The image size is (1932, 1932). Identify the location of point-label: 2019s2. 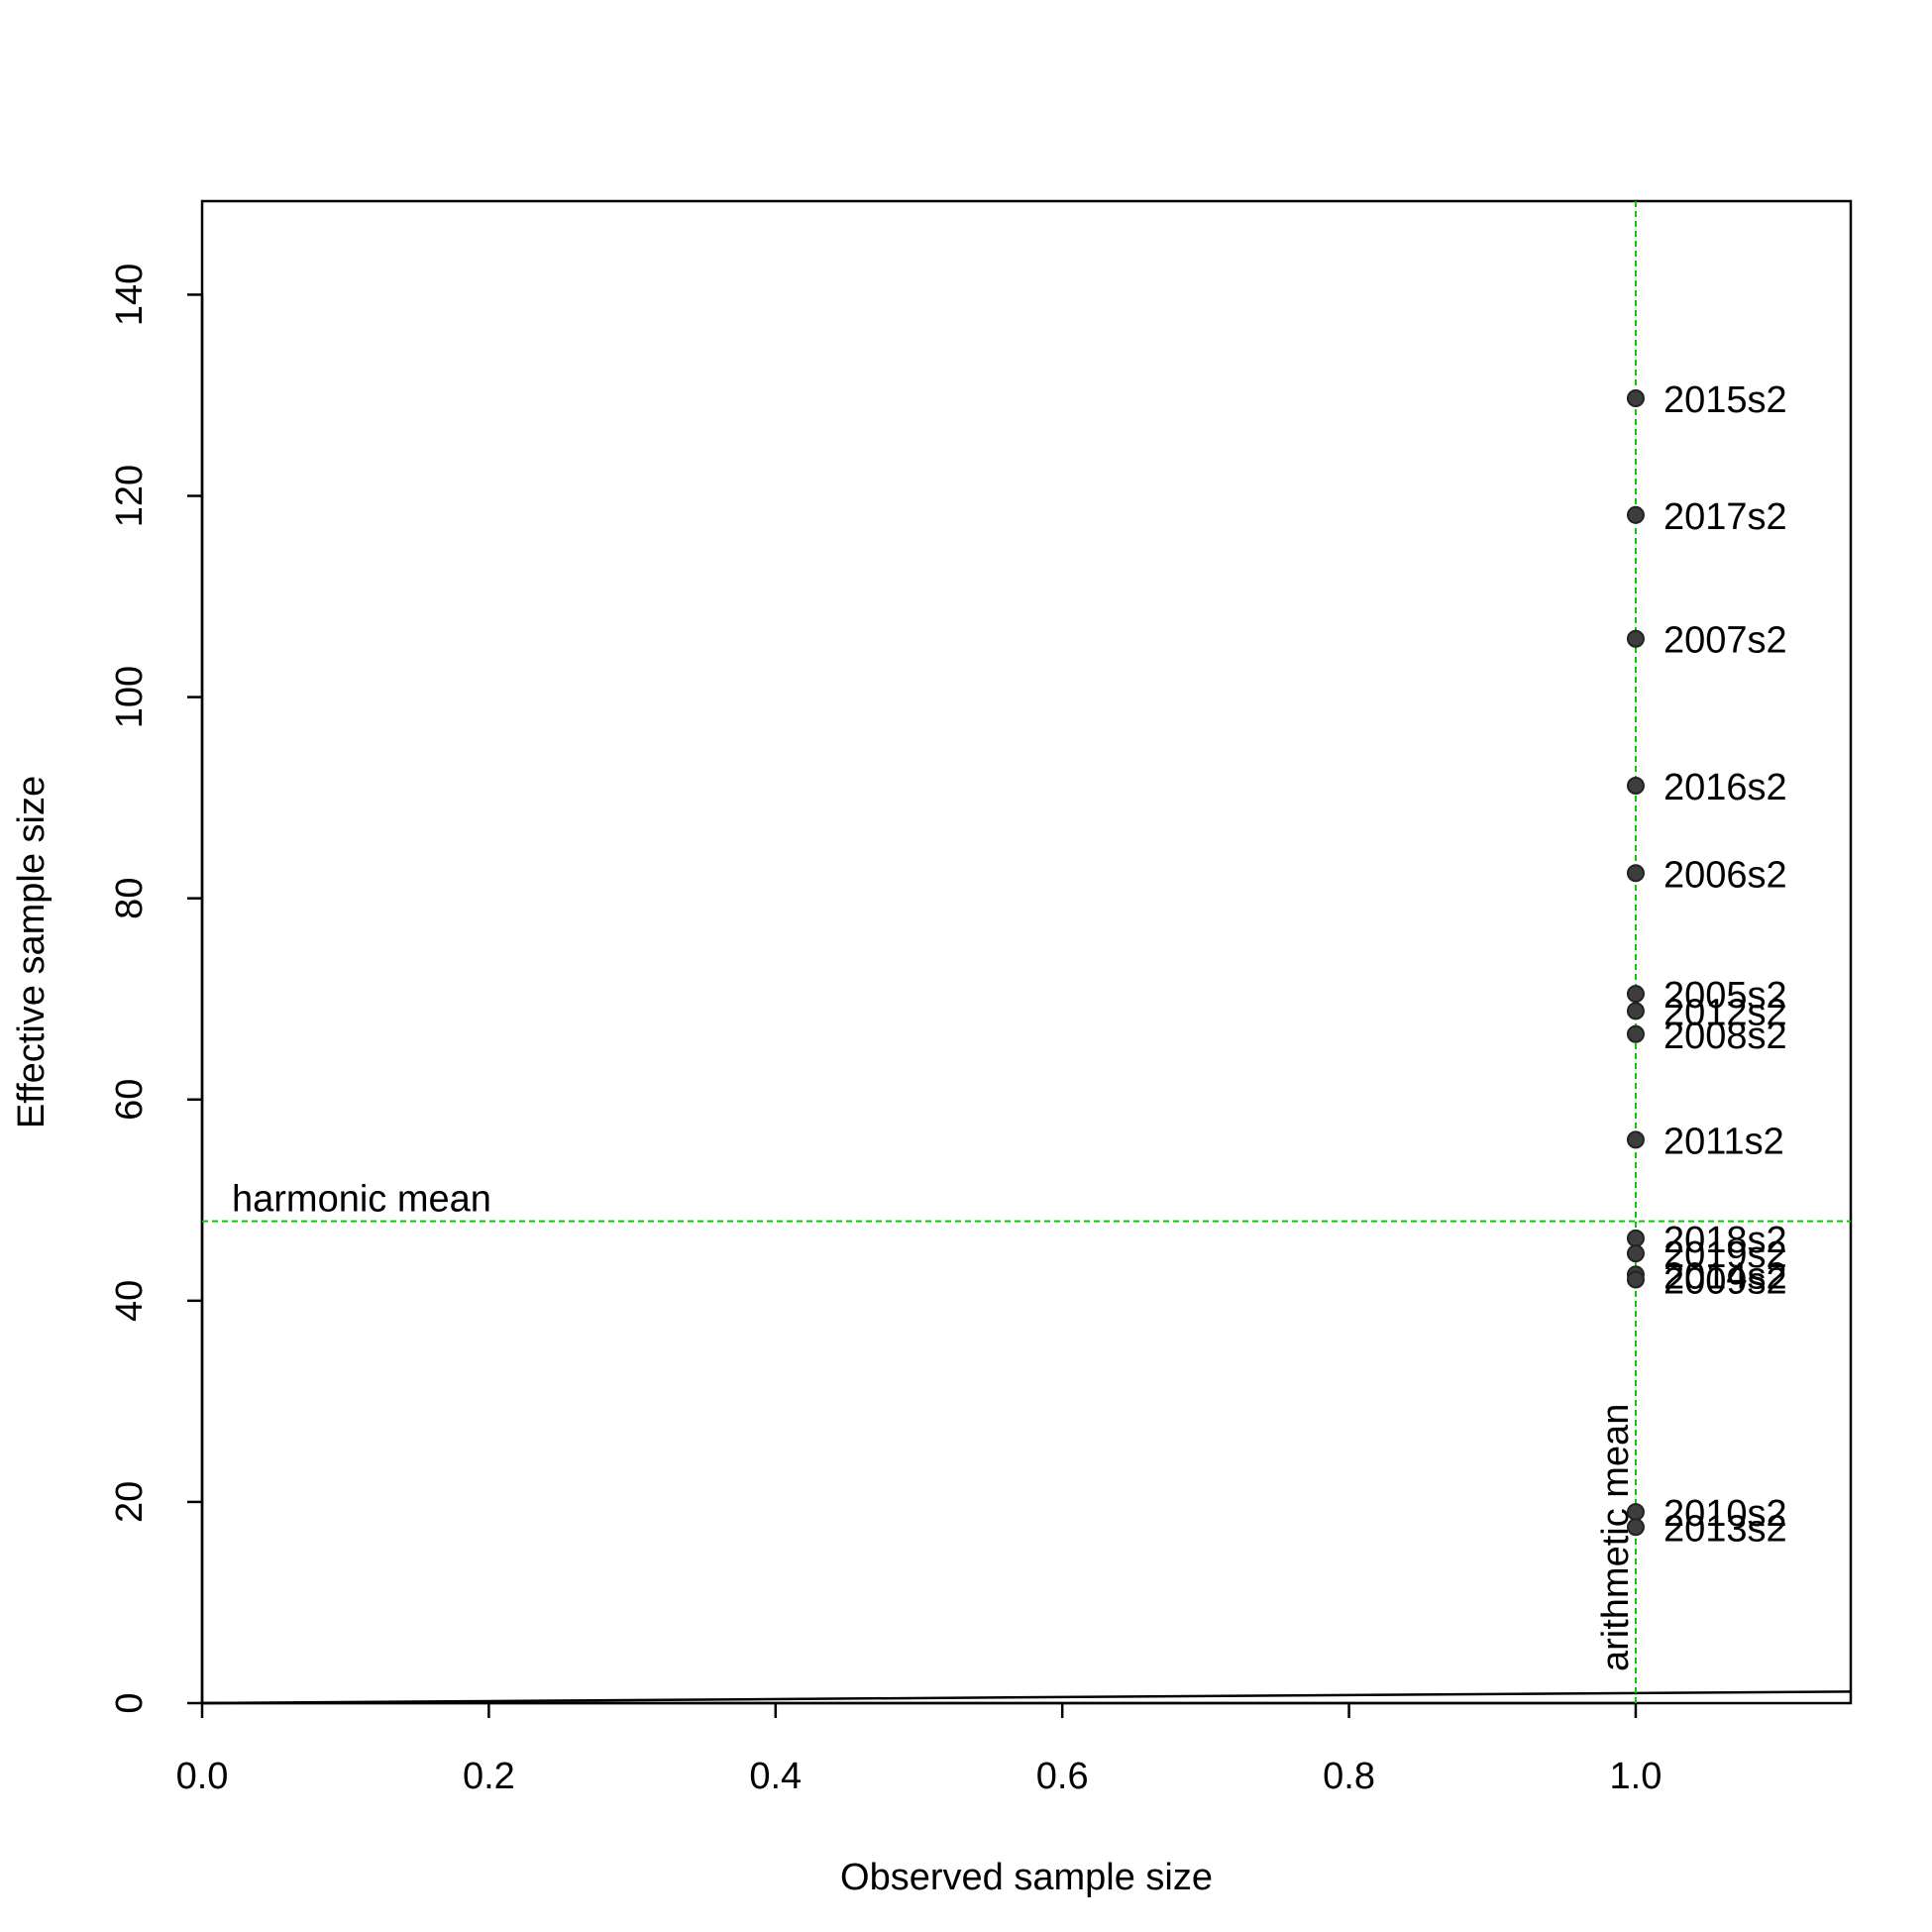
(1726, 1255).